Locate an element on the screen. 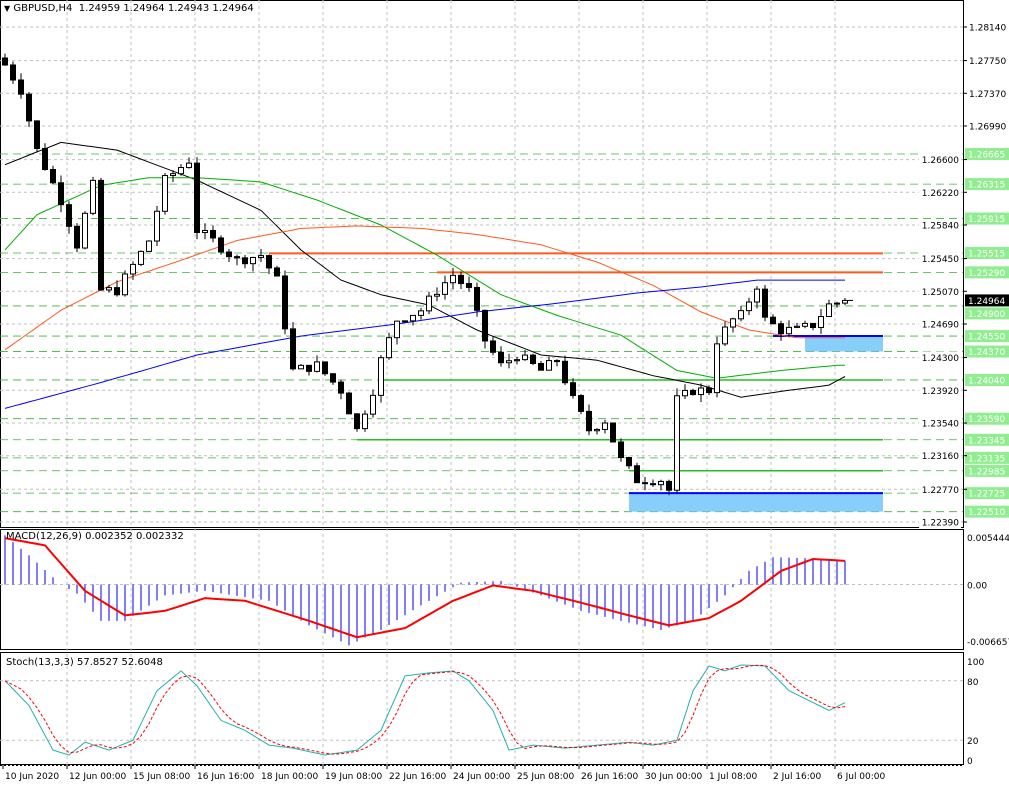  collapse-triangle-icon: ▼ is located at coordinates (7, 8).